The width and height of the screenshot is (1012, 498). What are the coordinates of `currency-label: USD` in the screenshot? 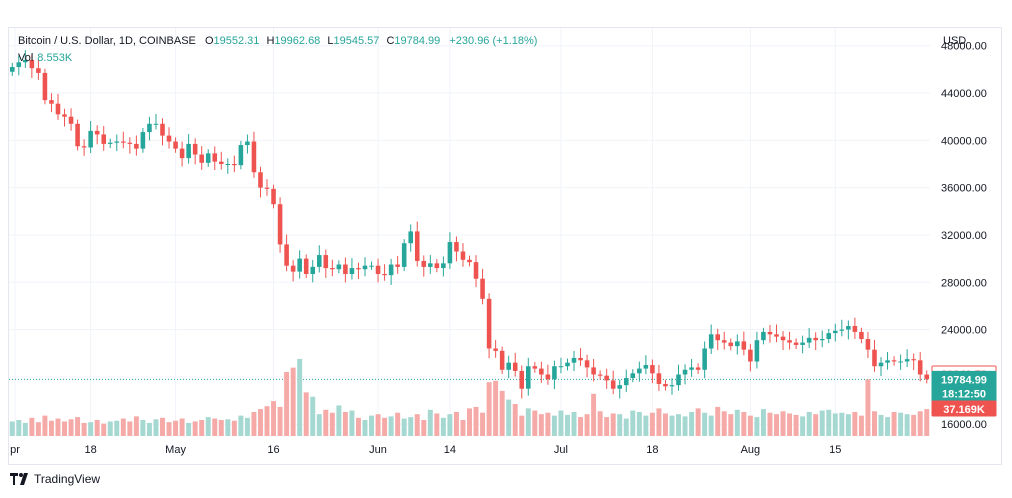 It's located at (955, 41).